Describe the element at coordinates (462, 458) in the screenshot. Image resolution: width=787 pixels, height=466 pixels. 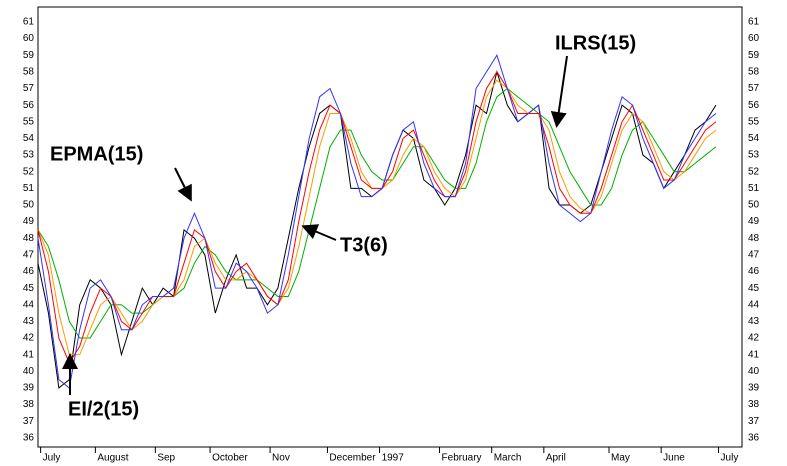
I see `x-tick-label: February` at that location.